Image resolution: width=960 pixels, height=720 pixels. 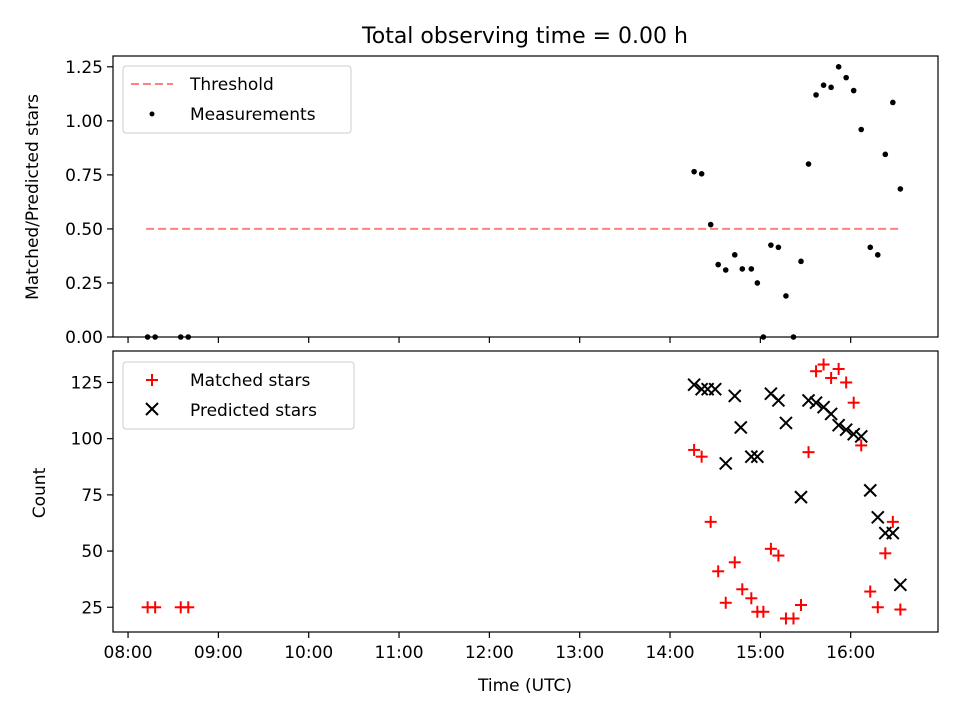 What do you see at coordinates (84, 122) in the screenshot?
I see `y-tick-label: 1.00` at bounding box center [84, 122].